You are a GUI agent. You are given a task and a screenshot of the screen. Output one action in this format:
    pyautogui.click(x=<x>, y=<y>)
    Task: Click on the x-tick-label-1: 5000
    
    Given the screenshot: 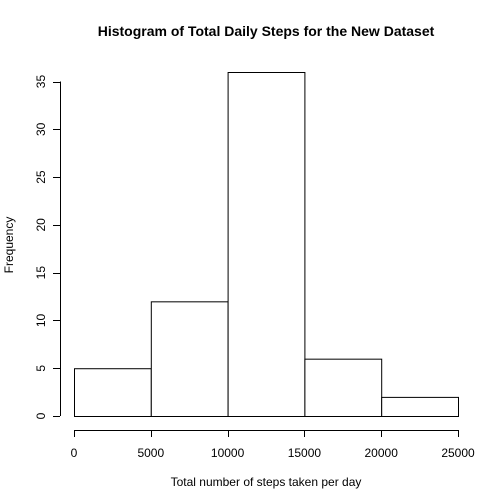 What is the action you would take?
    pyautogui.click(x=150, y=453)
    